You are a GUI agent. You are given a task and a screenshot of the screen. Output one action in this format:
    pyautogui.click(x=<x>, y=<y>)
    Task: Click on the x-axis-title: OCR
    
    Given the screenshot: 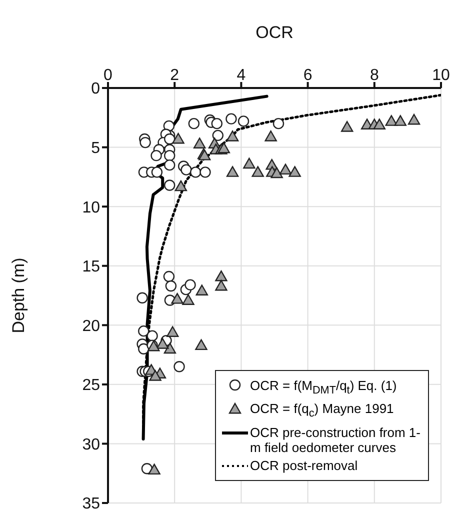 What is the action you would take?
    pyautogui.click(x=275, y=32)
    